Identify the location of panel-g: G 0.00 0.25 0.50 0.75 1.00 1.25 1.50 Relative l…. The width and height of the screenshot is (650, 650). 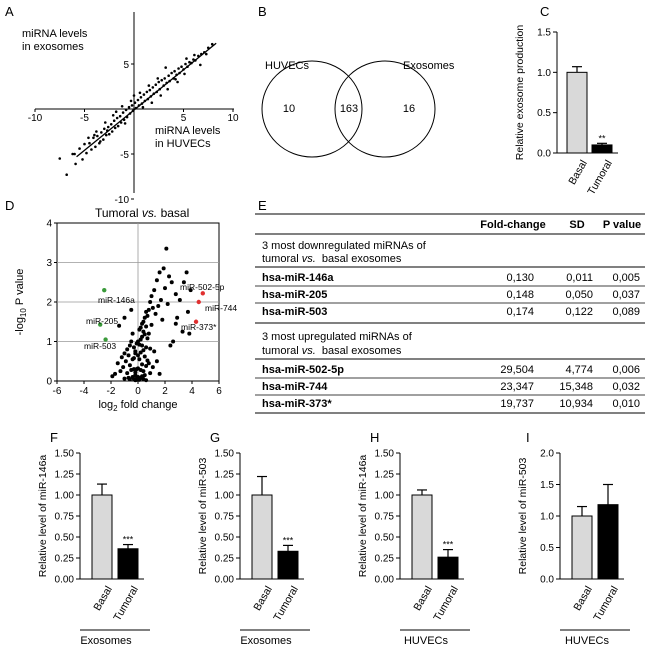
(253, 538).